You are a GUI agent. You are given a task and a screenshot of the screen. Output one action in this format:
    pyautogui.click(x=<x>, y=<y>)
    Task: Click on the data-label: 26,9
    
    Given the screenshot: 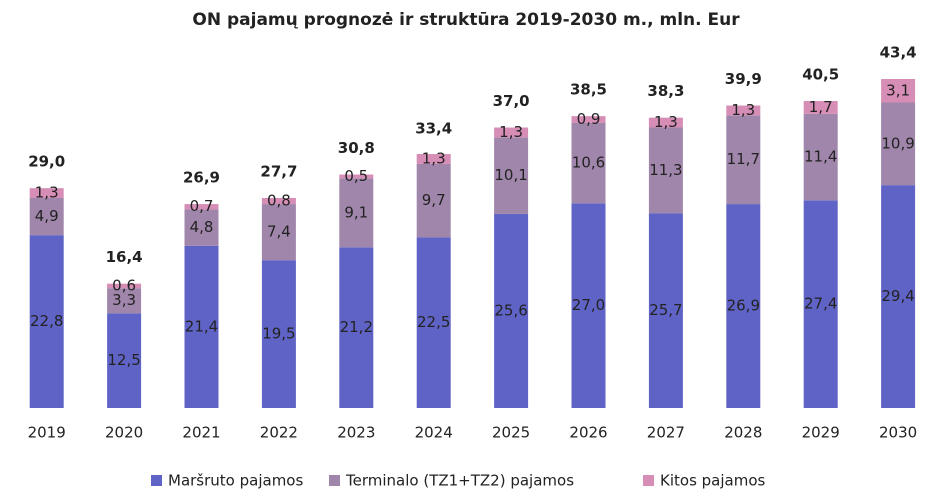 What is the action you would take?
    pyautogui.click(x=743, y=306)
    